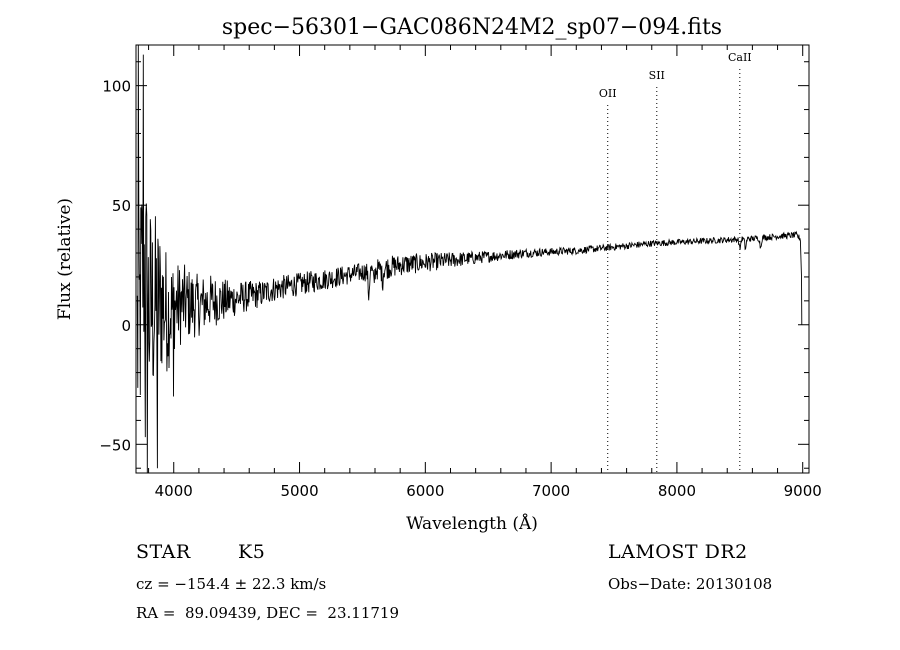 Image resolution: width=900 pixels, height=650 pixels. I want to click on x-tick-label: 7000, so click(551, 491).